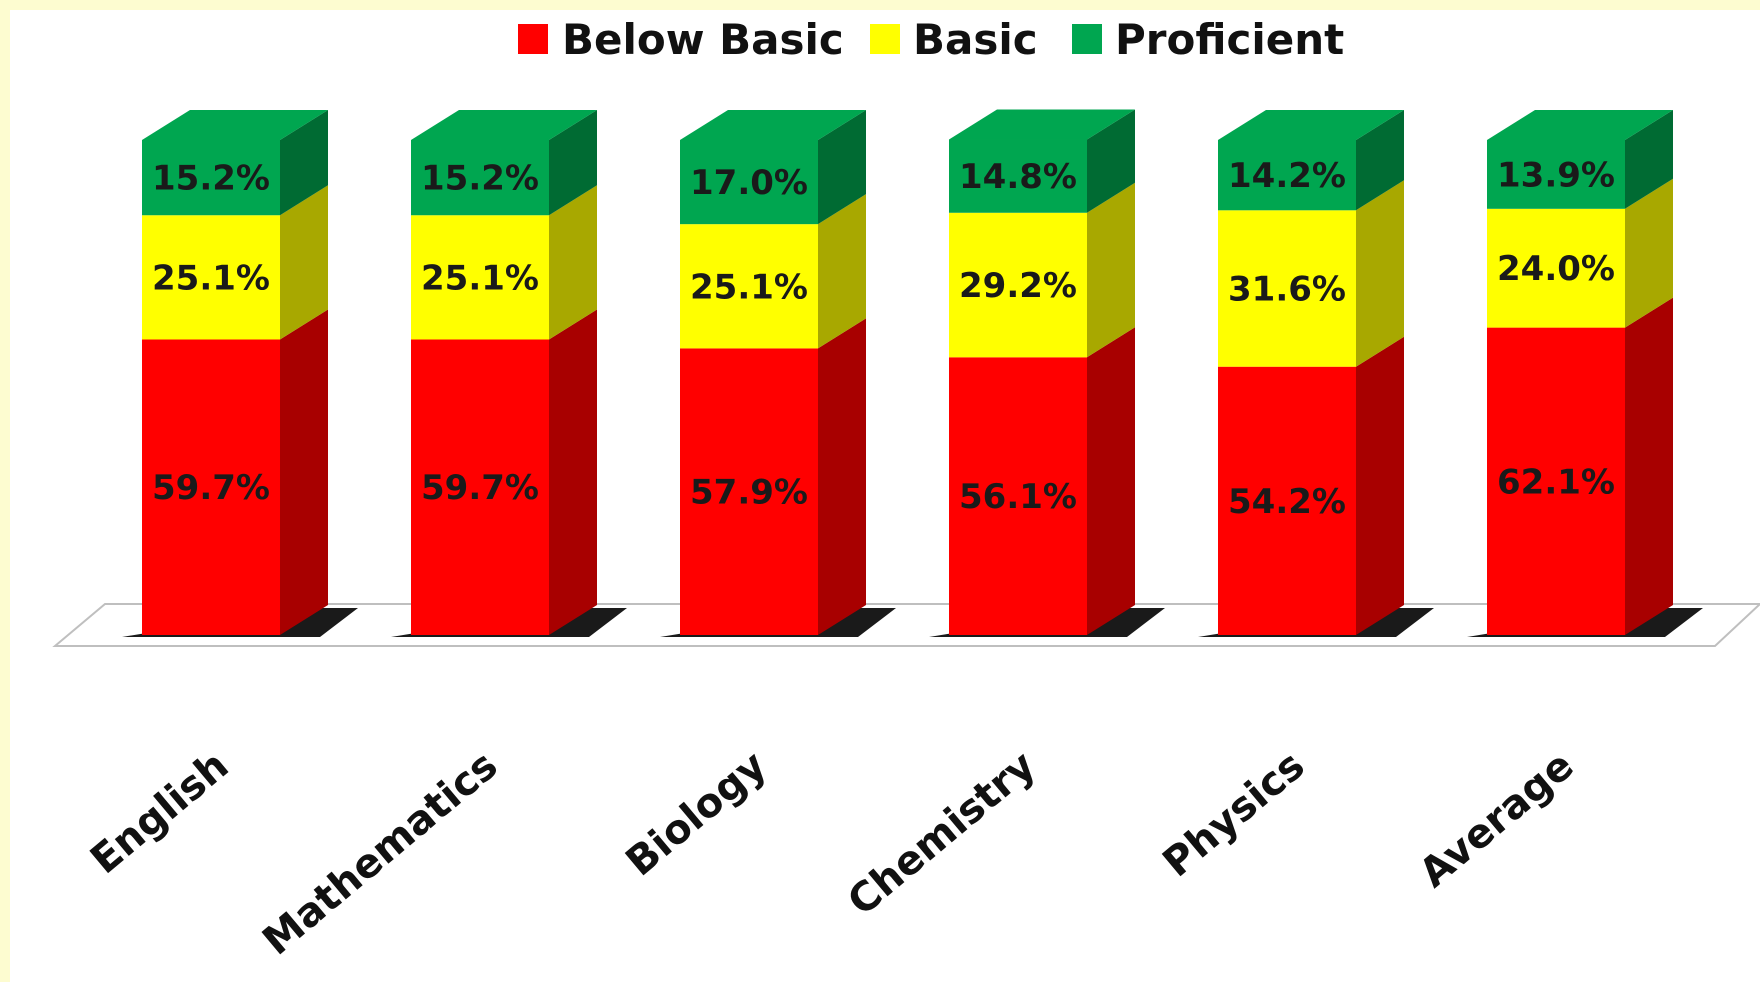 Image resolution: width=1760 pixels, height=982 pixels. I want to click on data-label-english-basic: 25.1%, so click(211, 278).